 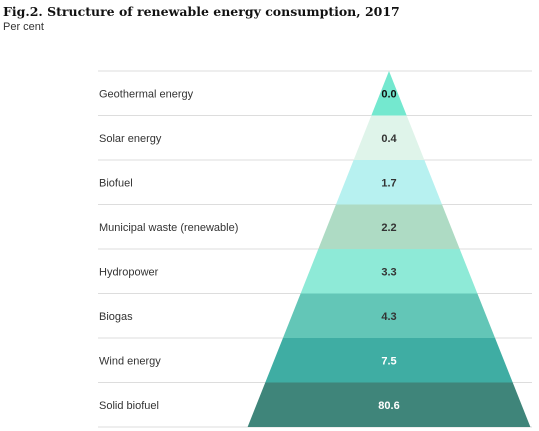 I want to click on value-label: 0.4, so click(x=389, y=139).